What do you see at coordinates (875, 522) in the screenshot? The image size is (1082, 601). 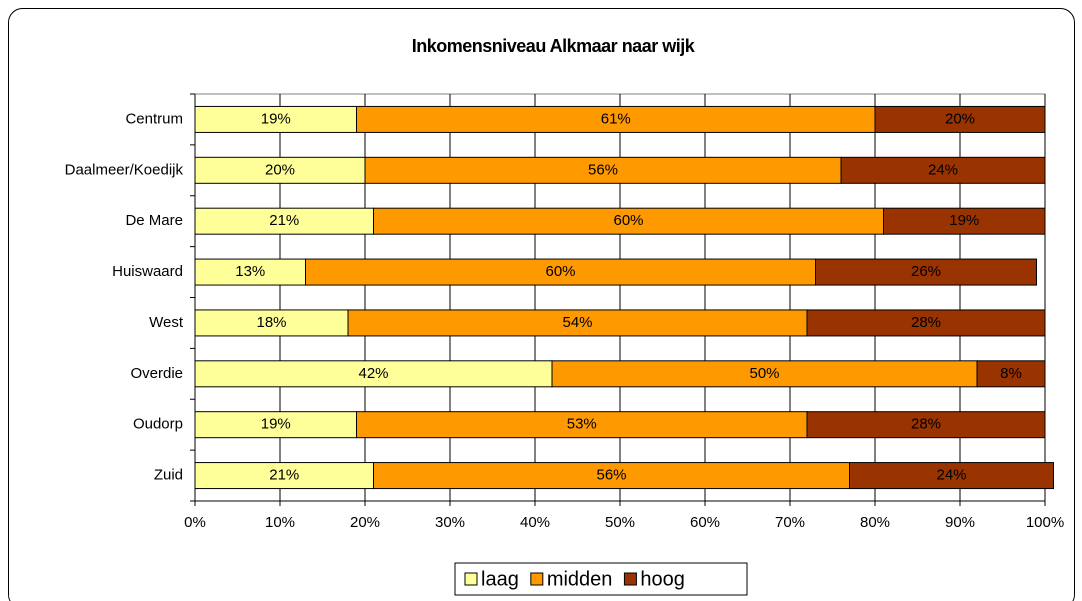 I see `x-tick-label: 80%` at bounding box center [875, 522].